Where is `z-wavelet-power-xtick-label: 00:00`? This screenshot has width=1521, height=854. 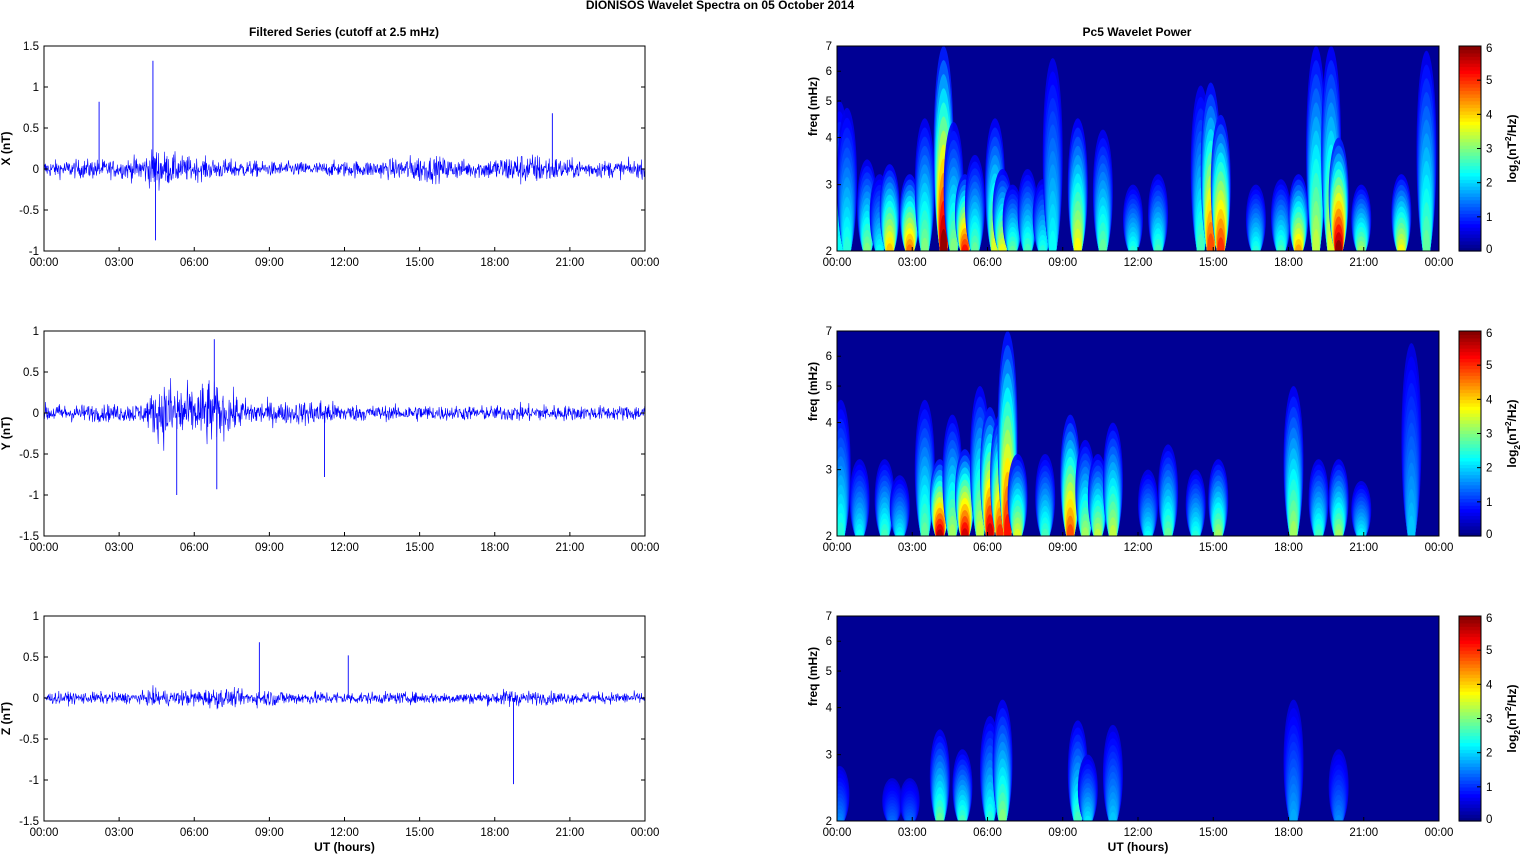 z-wavelet-power-xtick-label: 00:00 is located at coordinates (1439, 833).